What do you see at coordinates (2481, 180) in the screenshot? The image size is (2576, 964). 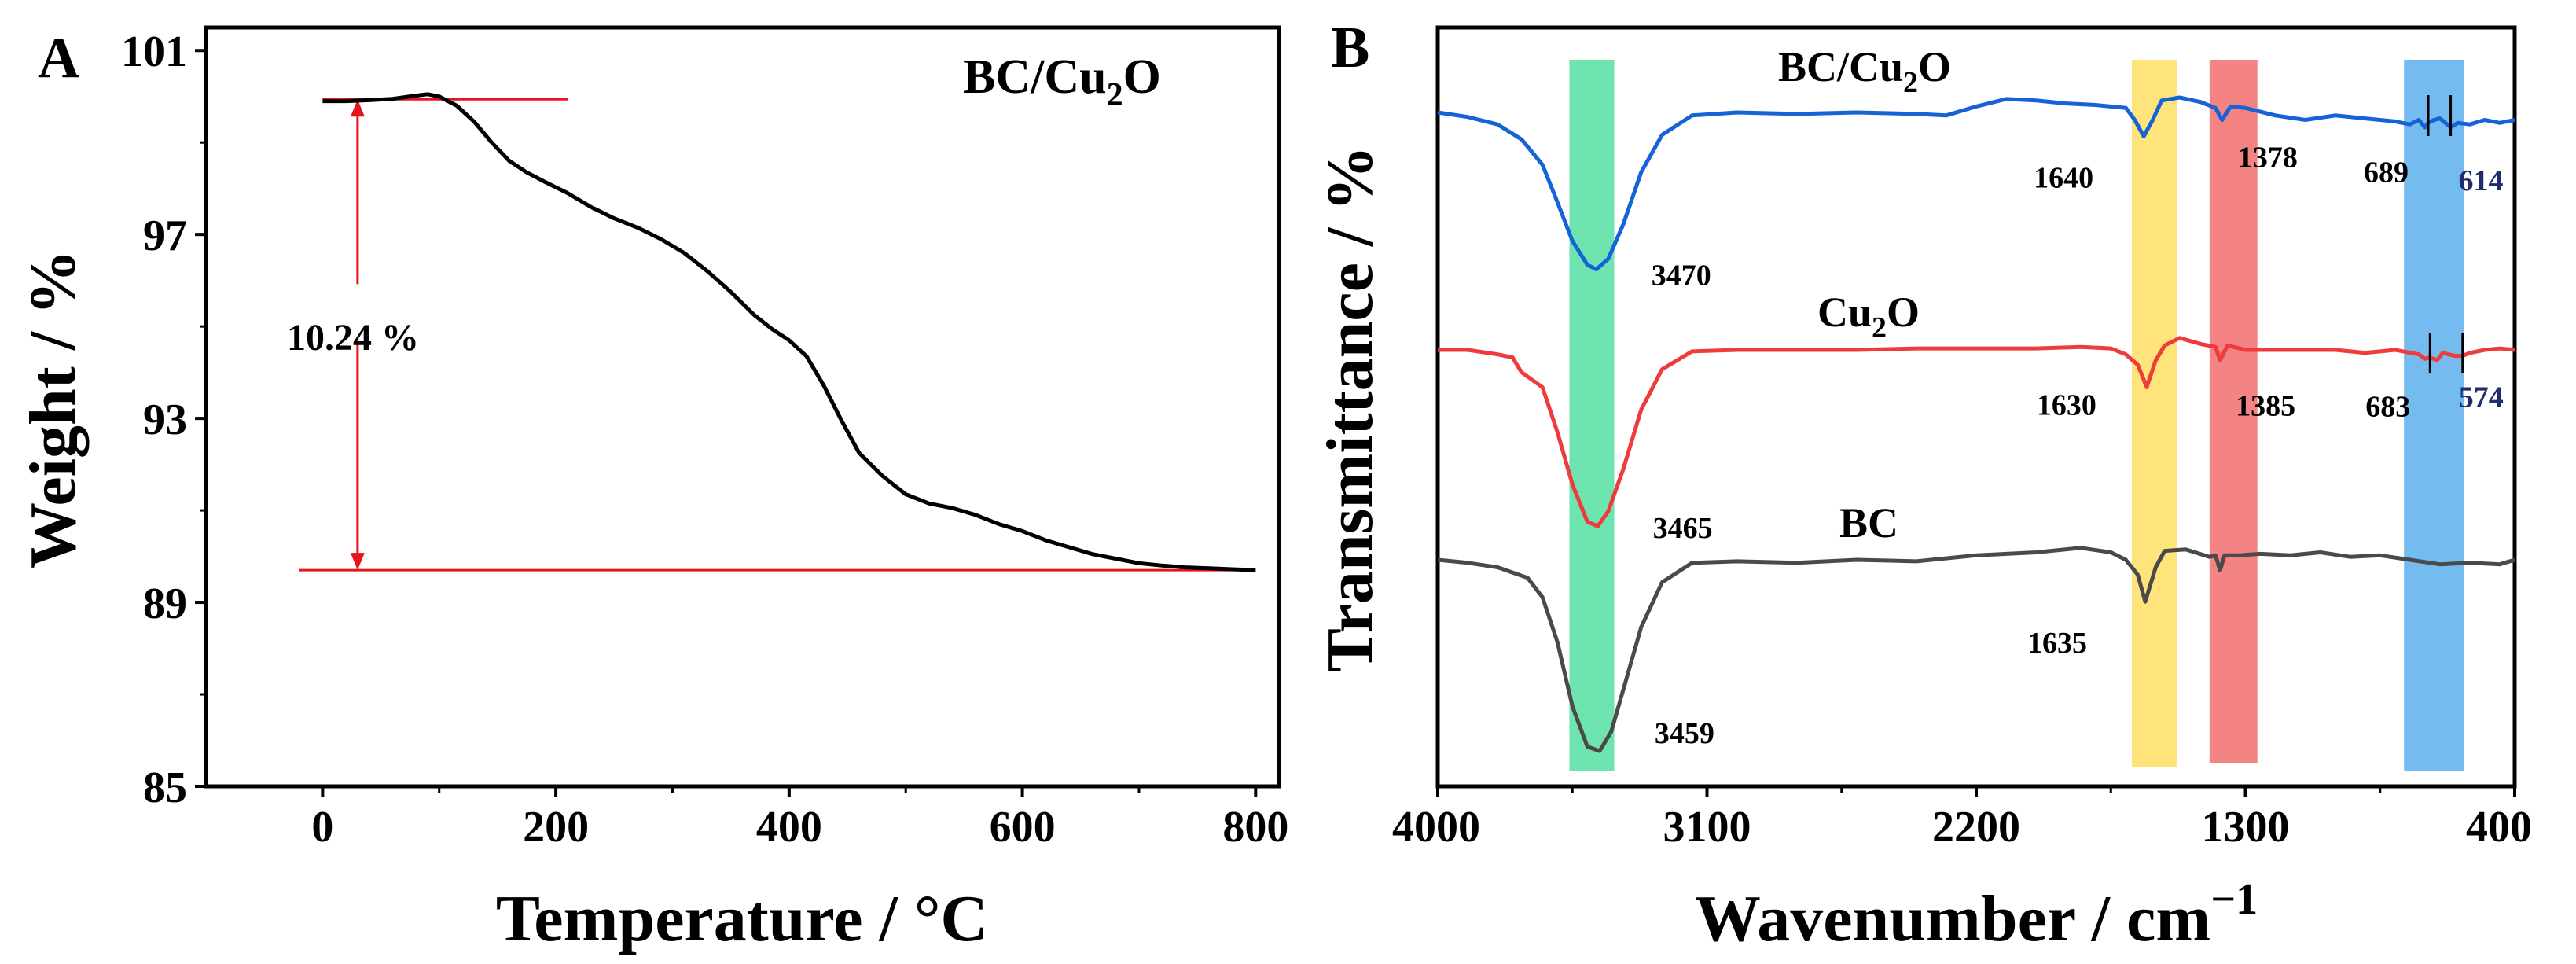 I see `peak-label: 614` at bounding box center [2481, 180].